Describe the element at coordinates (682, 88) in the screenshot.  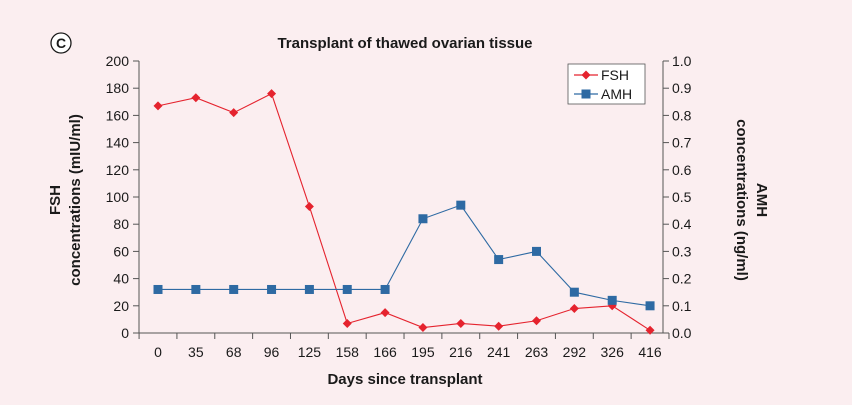
I see `right-tick-label: 0.9` at that location.